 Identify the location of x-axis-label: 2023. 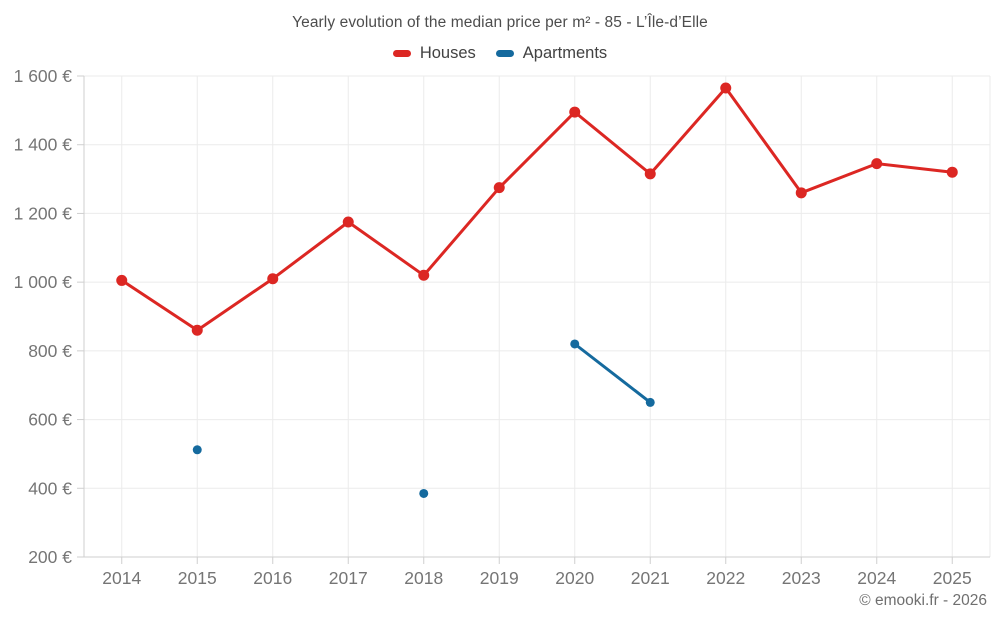
(801, 578).